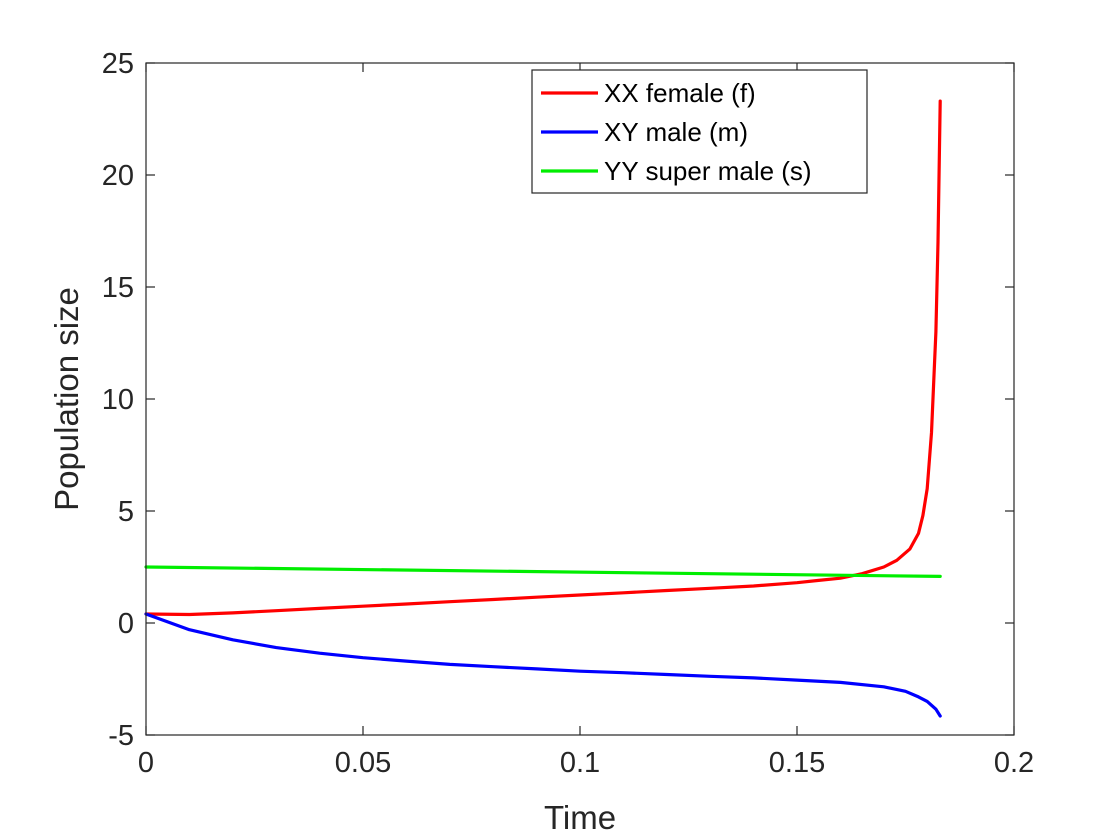 This screenshot has width=1120, height=840. I want to click on x-tick-label: 0, so click(146, 763).